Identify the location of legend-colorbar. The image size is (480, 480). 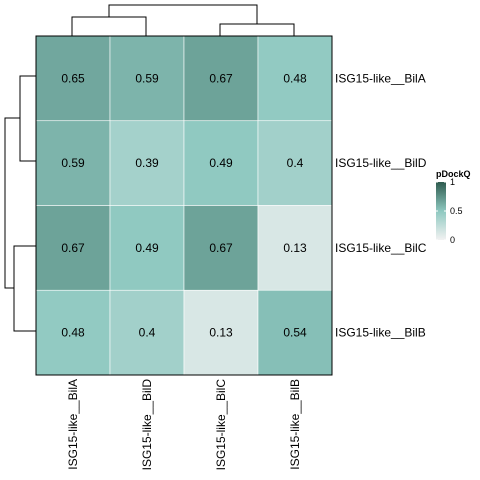
(441, 211).